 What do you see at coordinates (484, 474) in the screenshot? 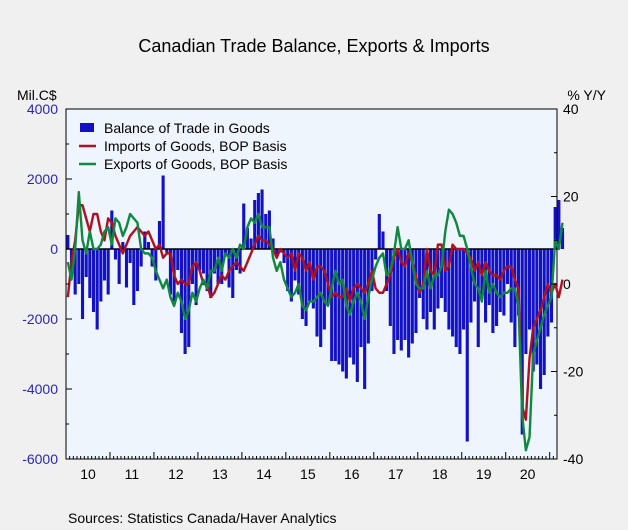
I see `year-label: 19` at bounding box center [484, 474].